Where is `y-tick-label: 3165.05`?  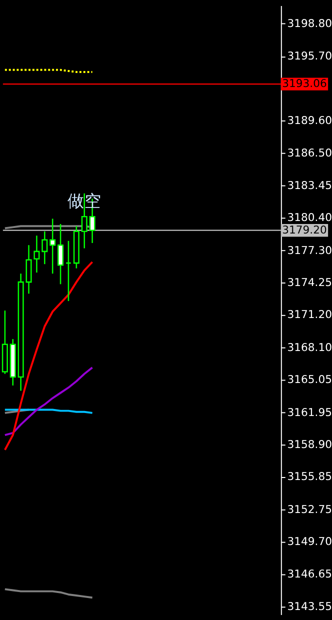
y-tick-label: 3165.05 is located at coordinates (309, 379).